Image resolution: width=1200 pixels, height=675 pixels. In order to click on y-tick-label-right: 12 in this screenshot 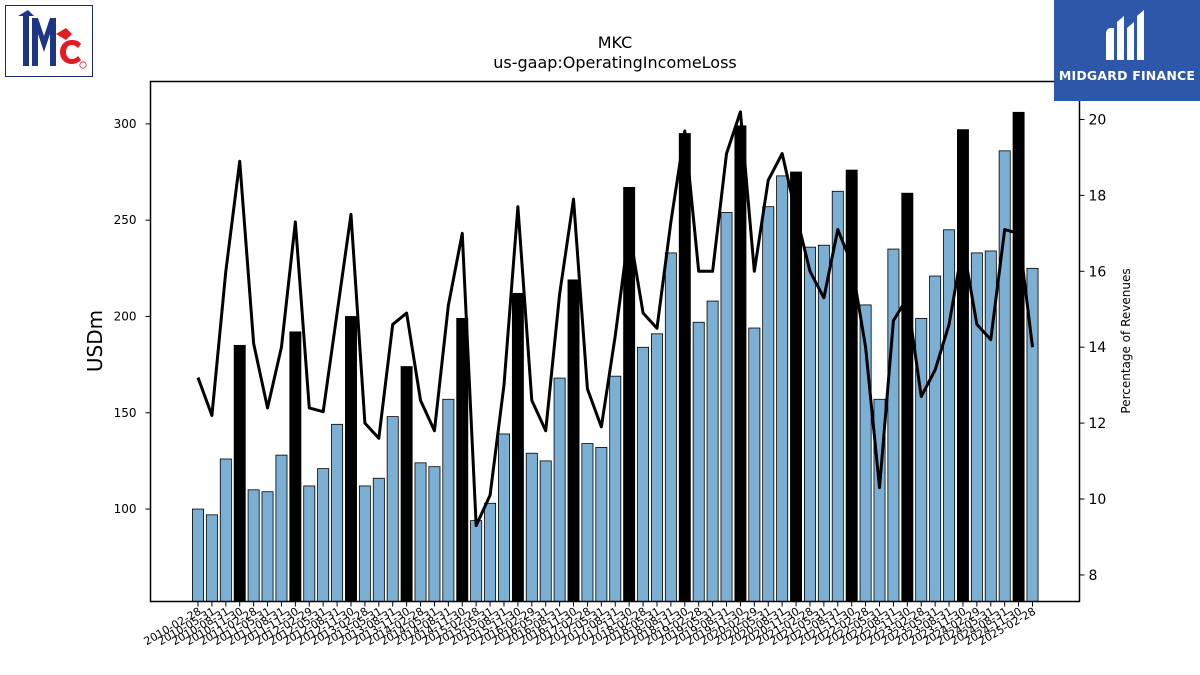, I will do `click(1098, 424)`.